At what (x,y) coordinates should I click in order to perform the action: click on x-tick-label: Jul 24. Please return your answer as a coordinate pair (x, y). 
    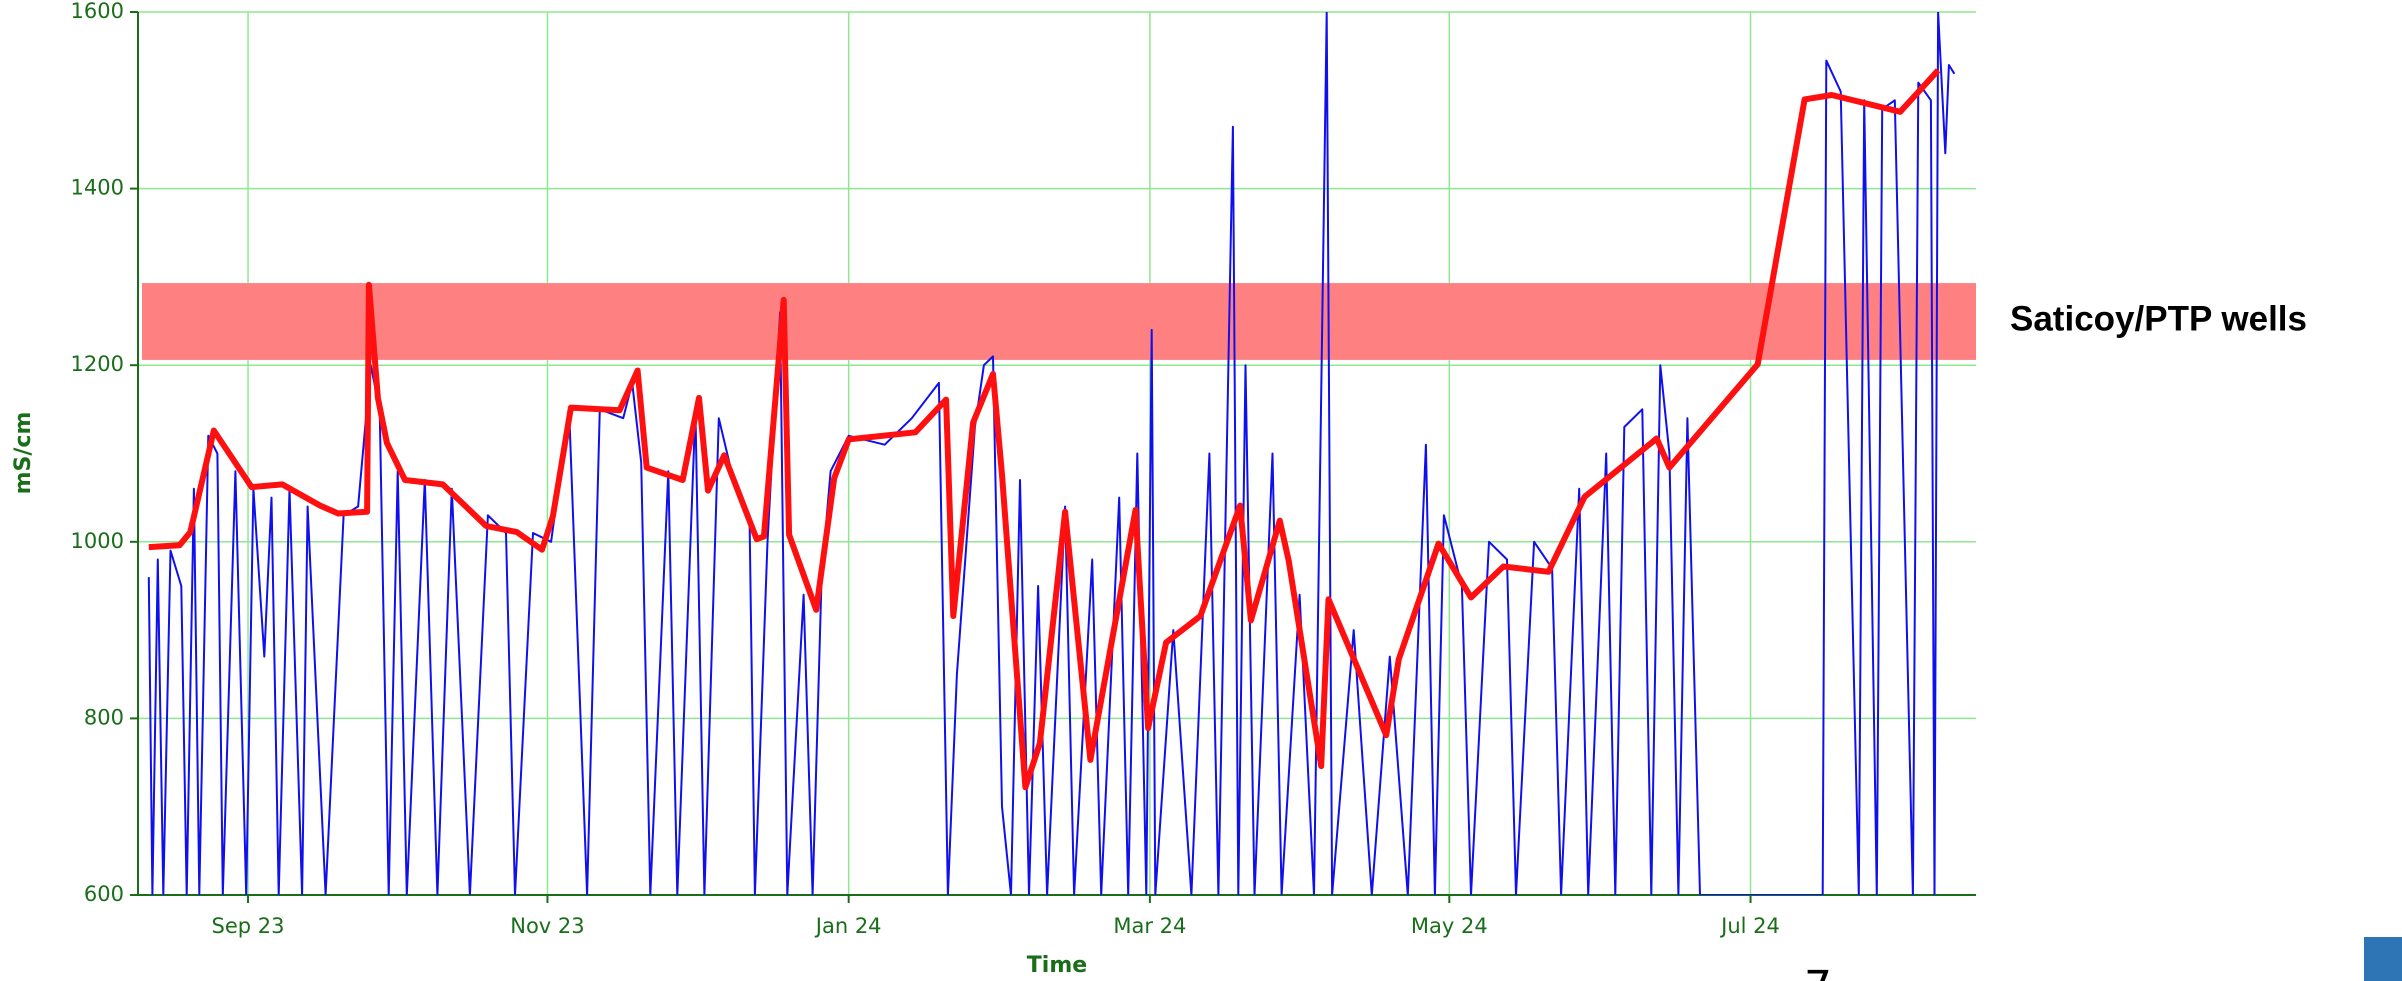
    Looking at the image, I should click on (1749, 926).